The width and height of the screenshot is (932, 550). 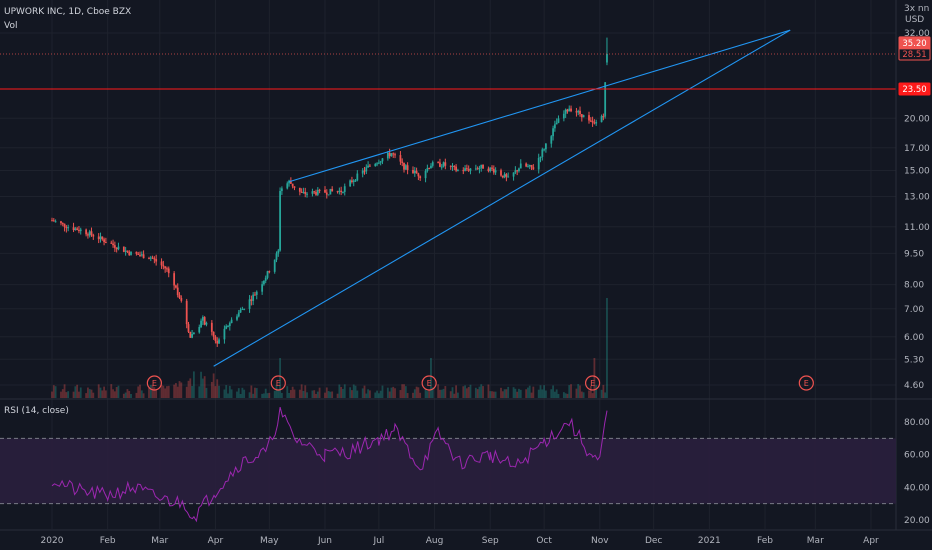 What do you see at coordinates (815, 541) in the screenshot?
I see `time-tick-label: Mar` at bounding box center [815, 541].